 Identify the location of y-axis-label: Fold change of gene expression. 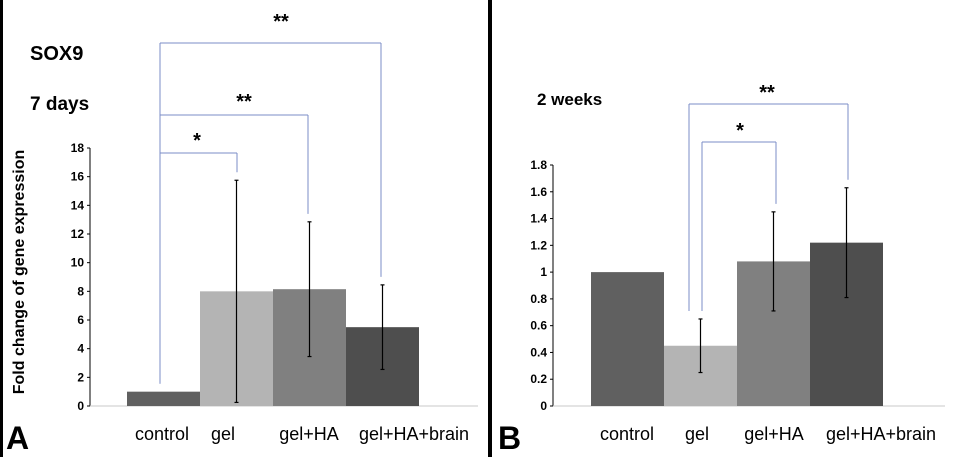
(19, 272).